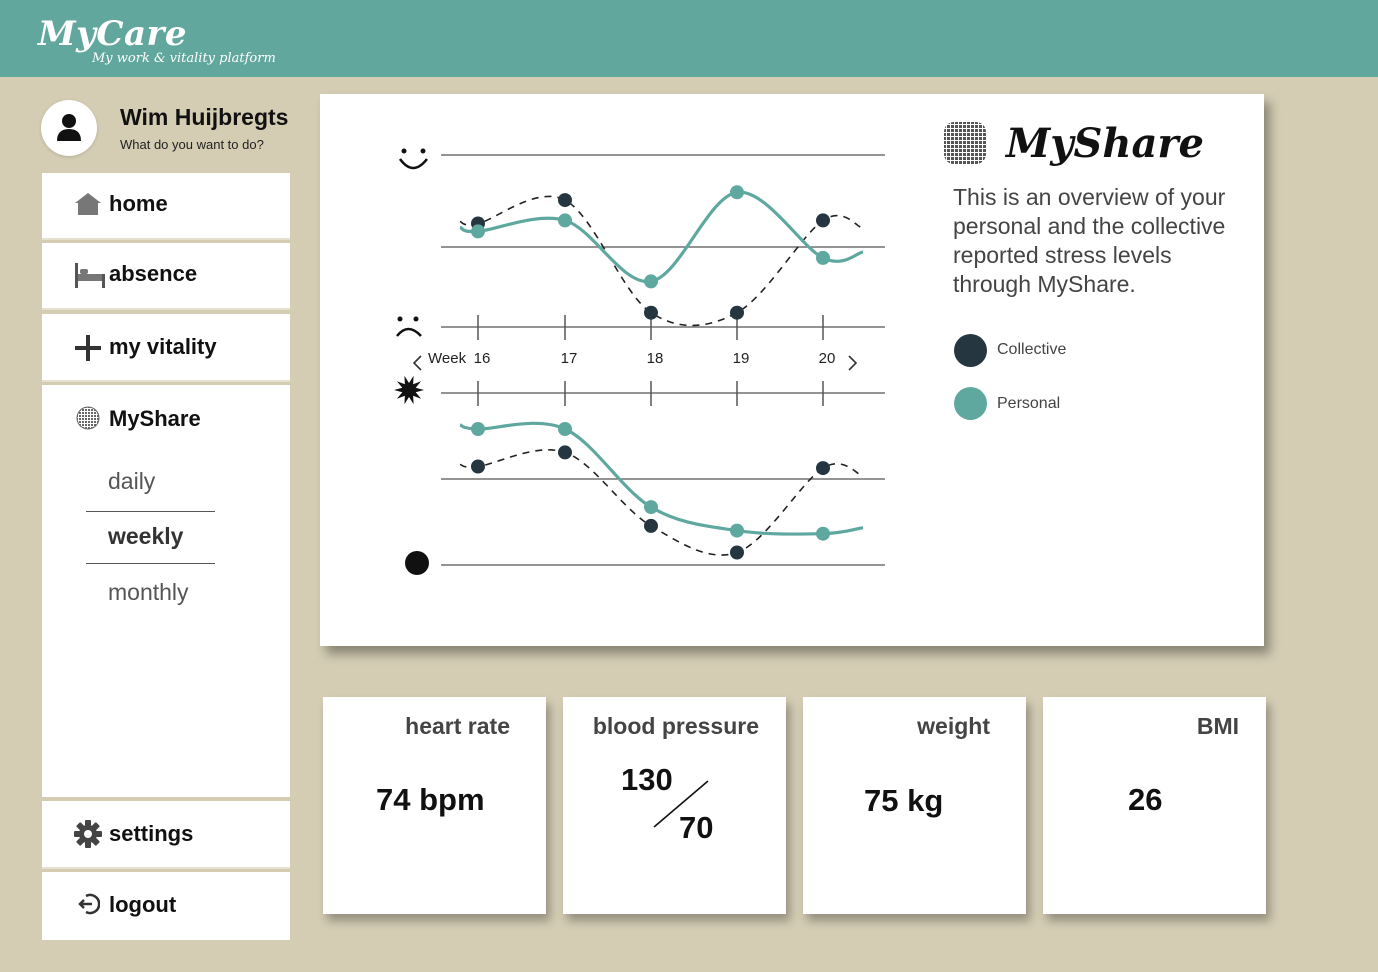 The width and height of the screenshot is (1378, 972). What do you see at coordinates (647, 779) in the screenshot?
I see `blood-pressure-systolic: 130` at bounding box center [647, 779].